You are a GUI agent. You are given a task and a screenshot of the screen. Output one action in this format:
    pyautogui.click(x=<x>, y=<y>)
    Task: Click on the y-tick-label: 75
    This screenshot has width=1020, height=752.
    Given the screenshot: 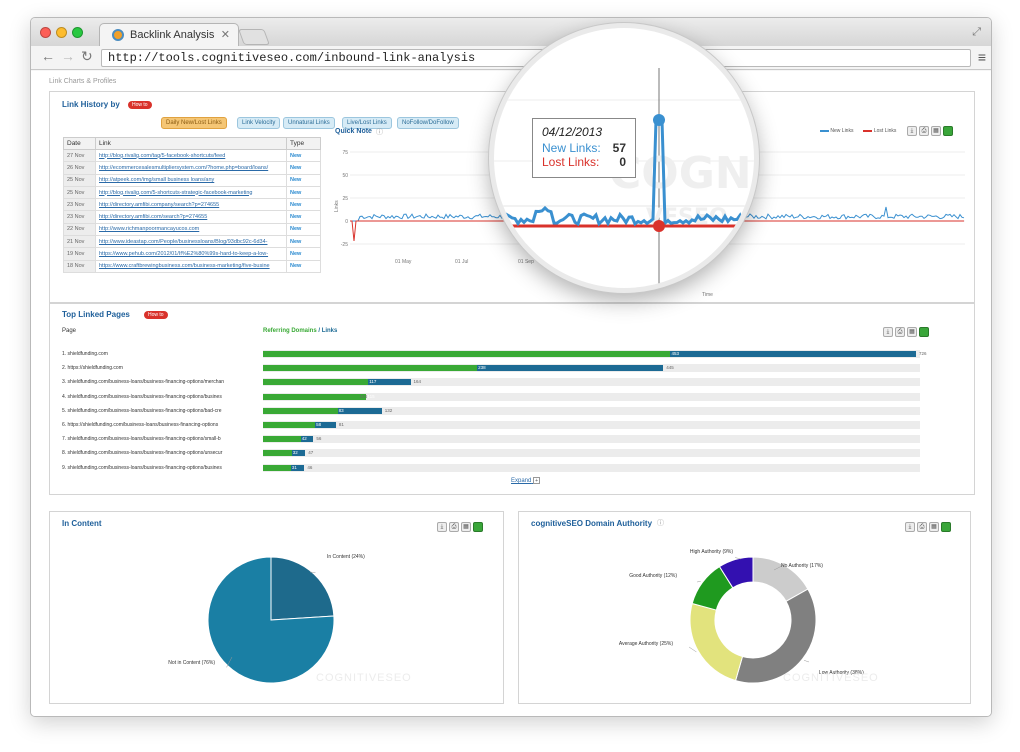 What is the action you would take?
    pyautogui.click(x=345, y=153)
    